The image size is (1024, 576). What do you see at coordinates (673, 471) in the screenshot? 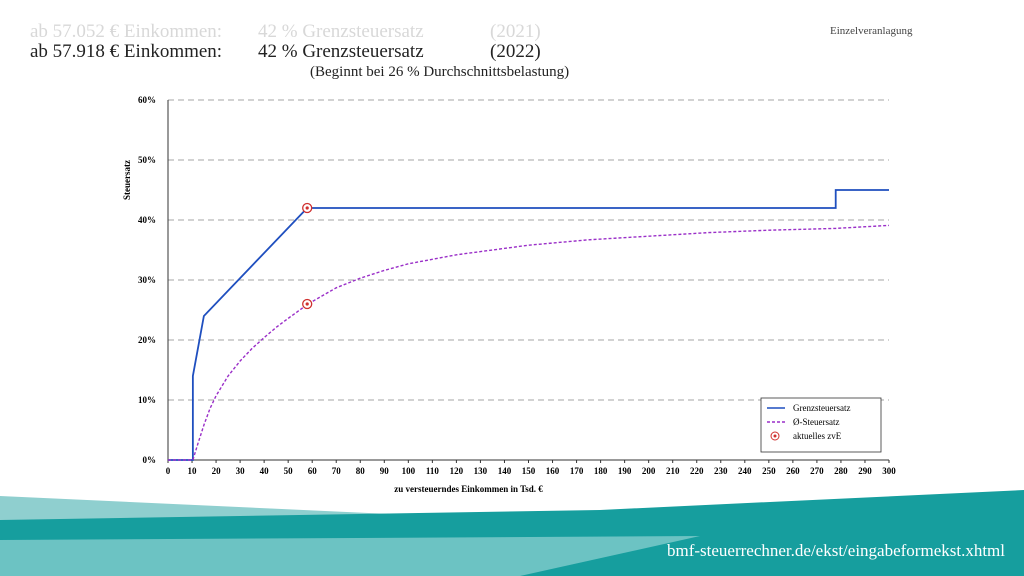
I see `x-tick-label: 210` at bounding box center [673, 471].